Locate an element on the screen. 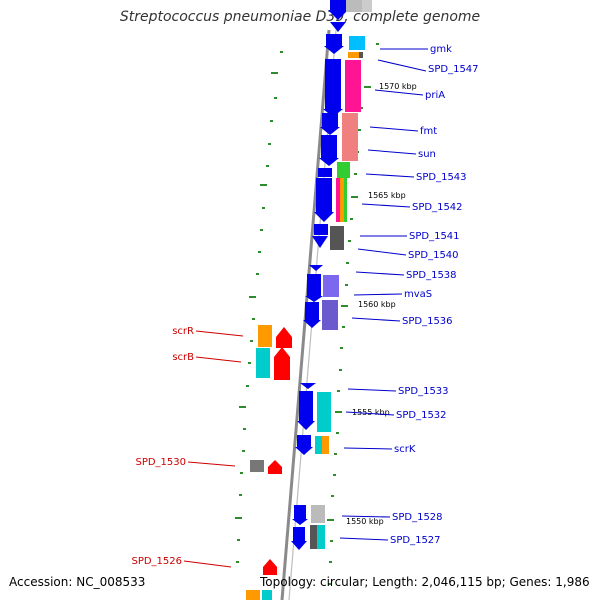  gene-label-spd-1542: SPD_1542 is located at coordinates (437, 207).